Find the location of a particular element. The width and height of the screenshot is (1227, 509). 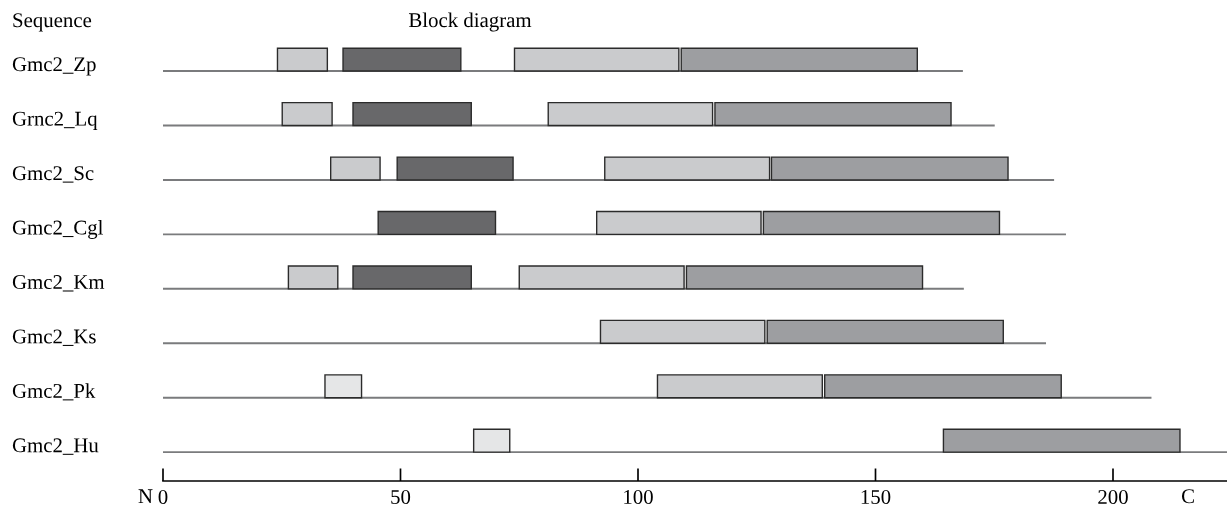

y-tick-label: Gmc2_Cgl is located at coordinates (58, 229).